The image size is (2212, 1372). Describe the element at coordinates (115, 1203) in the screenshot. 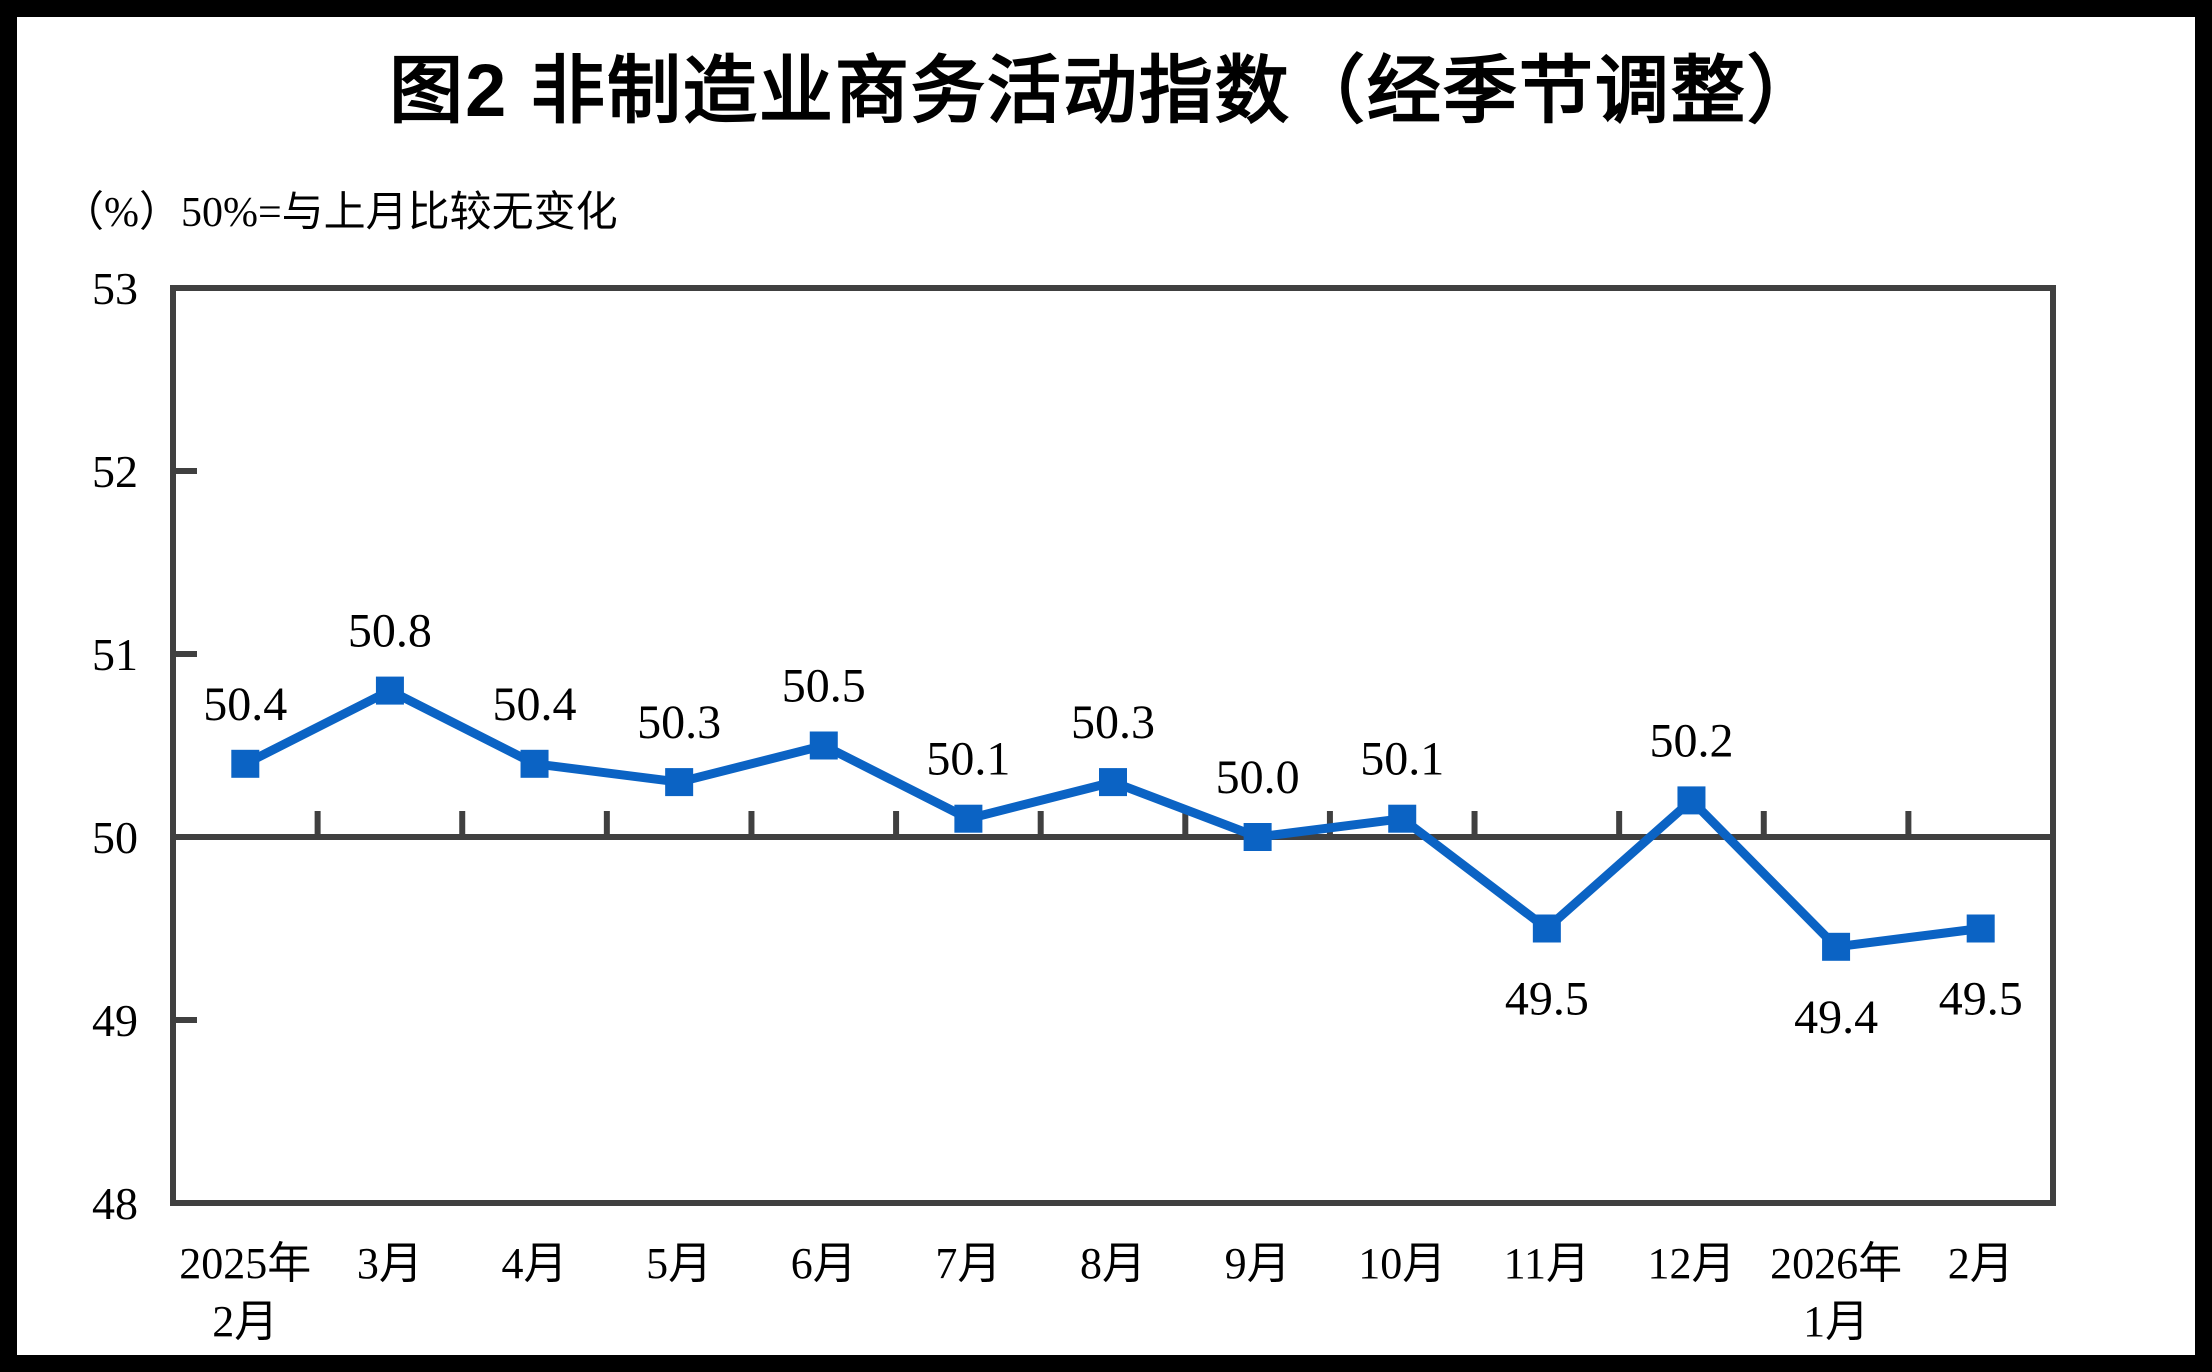

I see `y-axis-tick-label: 48` at that location.